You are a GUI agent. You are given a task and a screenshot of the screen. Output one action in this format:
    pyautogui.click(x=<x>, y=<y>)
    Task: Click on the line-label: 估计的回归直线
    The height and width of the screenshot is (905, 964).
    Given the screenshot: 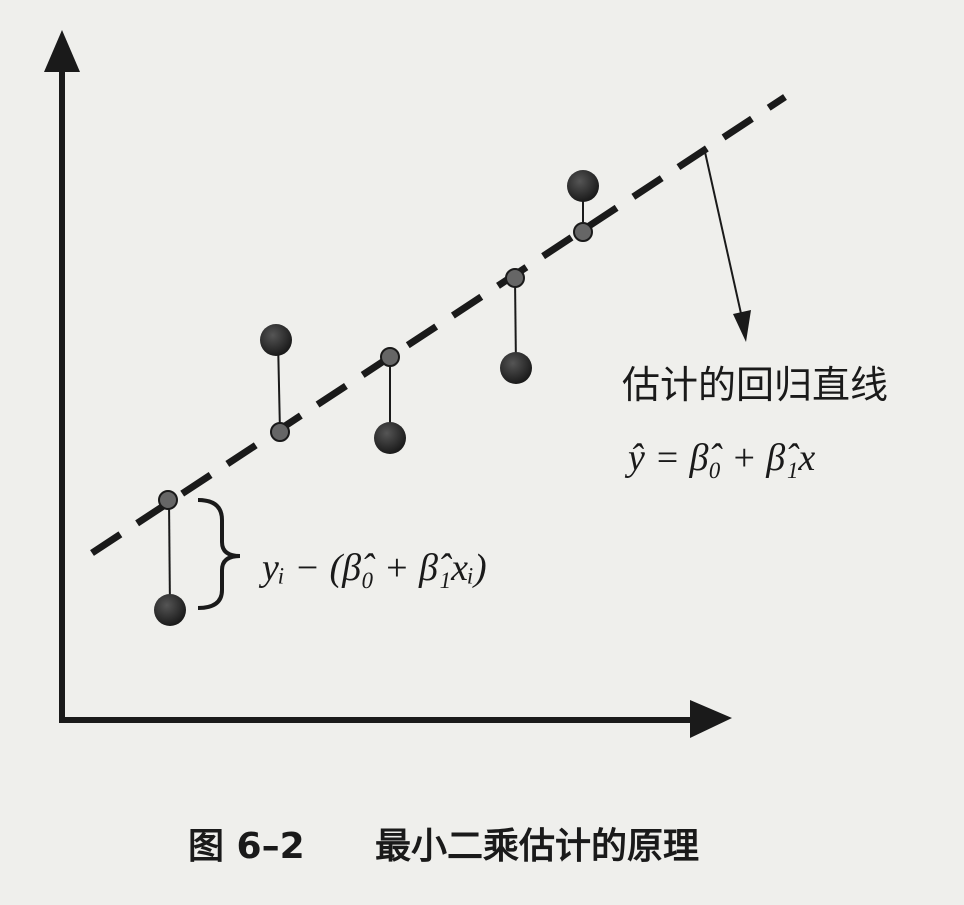 What is the action you would take?
    pyautogui.click(x=755, y=385)
    